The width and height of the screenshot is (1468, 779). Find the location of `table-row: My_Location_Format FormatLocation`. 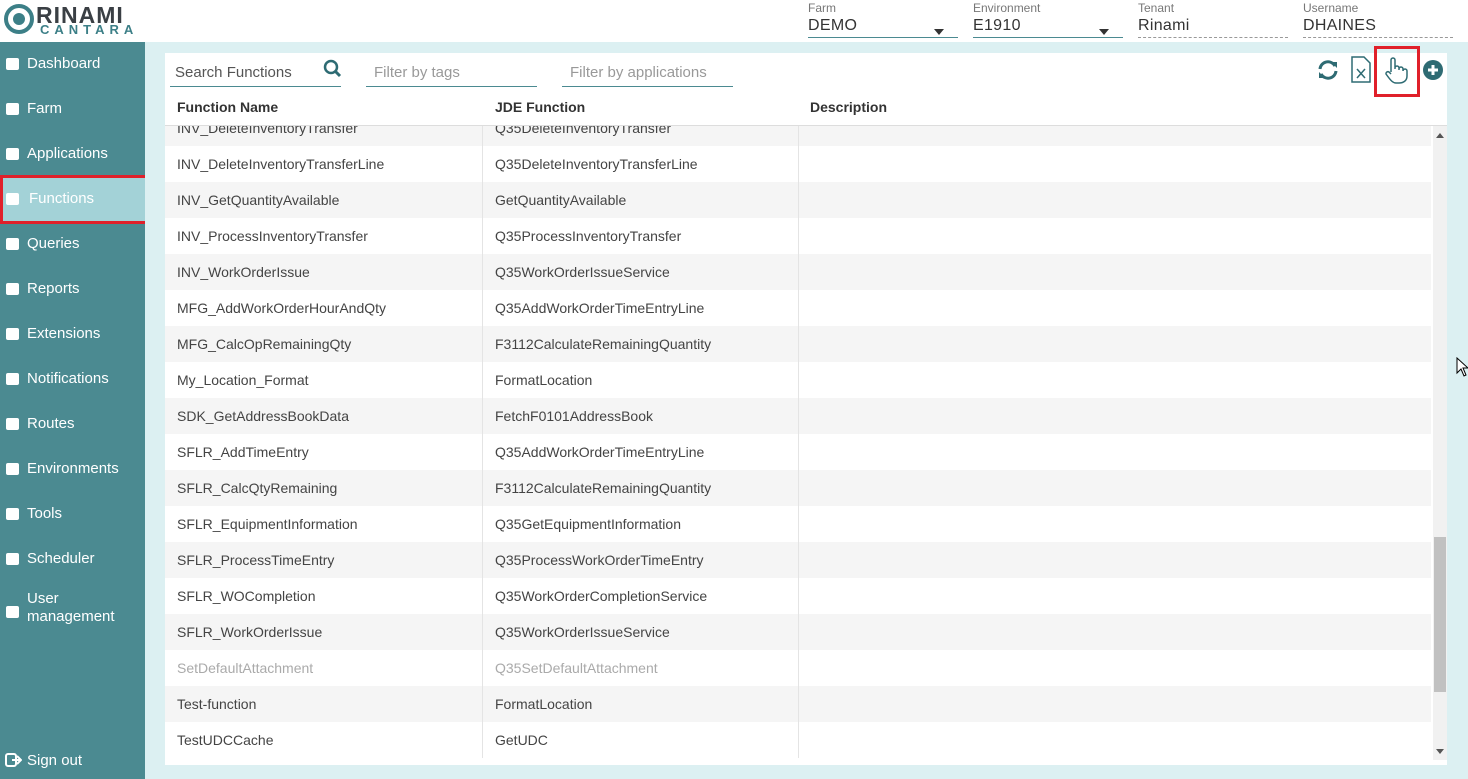

table-row: My_Location_Format FormatLocation is located at coordinates (798, 380).